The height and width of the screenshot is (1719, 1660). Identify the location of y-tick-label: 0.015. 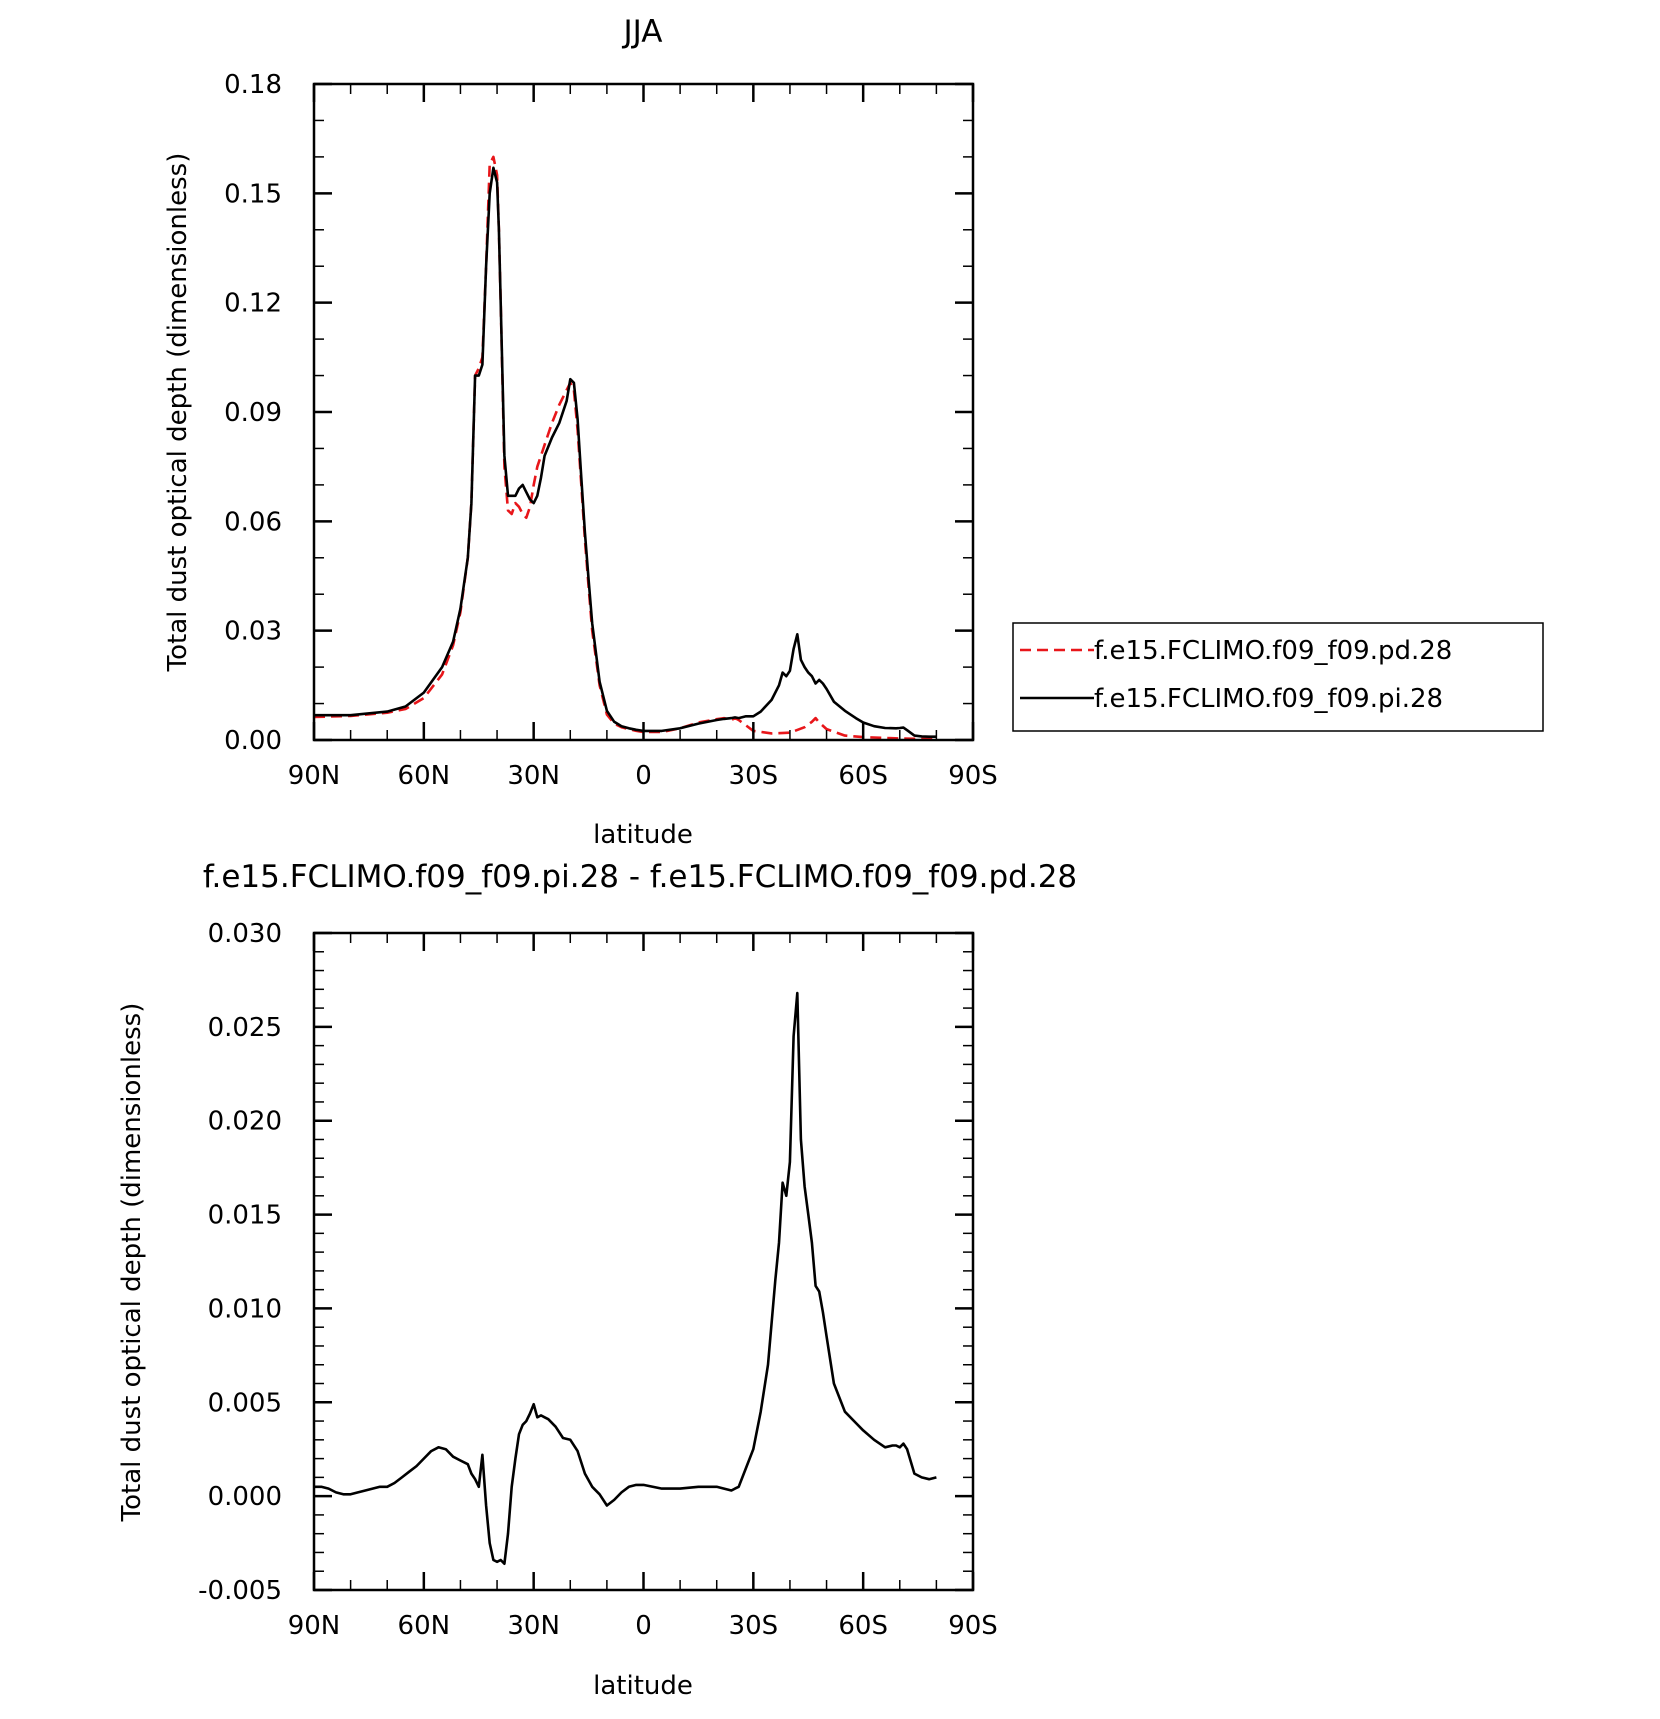
(245, 1216).